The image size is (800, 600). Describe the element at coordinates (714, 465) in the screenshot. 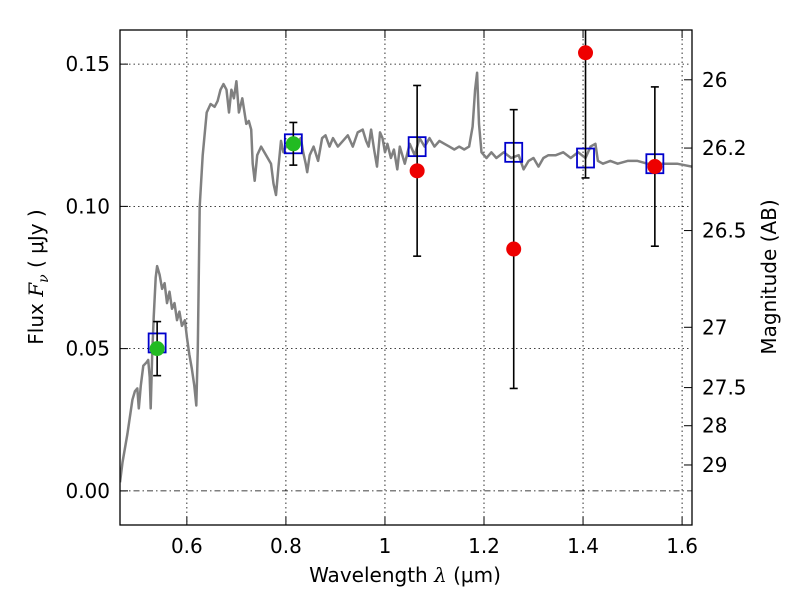

I see `right-tick-label: 29` at that location.